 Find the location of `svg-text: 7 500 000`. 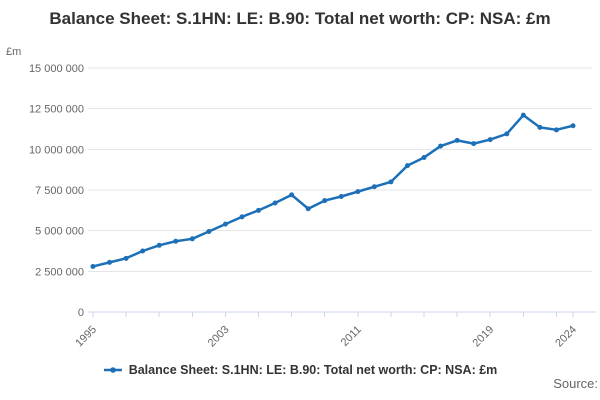

svg-text: 7 500 000 is located at coordinates (59, 191).